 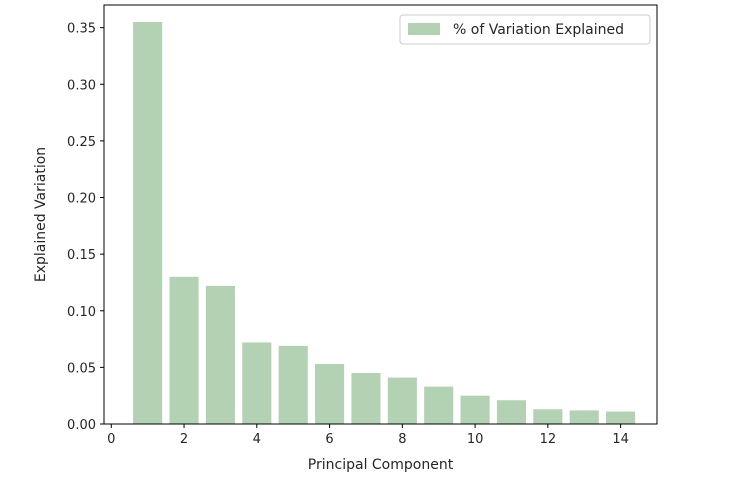 What do you see at coordinates (85, 227) in the screenshot?
I see `y-axis-ticks: 0.00 0.05 0.10 0.15 0.20 0.25 0.30 0.35` at bounding box center [85, 227].